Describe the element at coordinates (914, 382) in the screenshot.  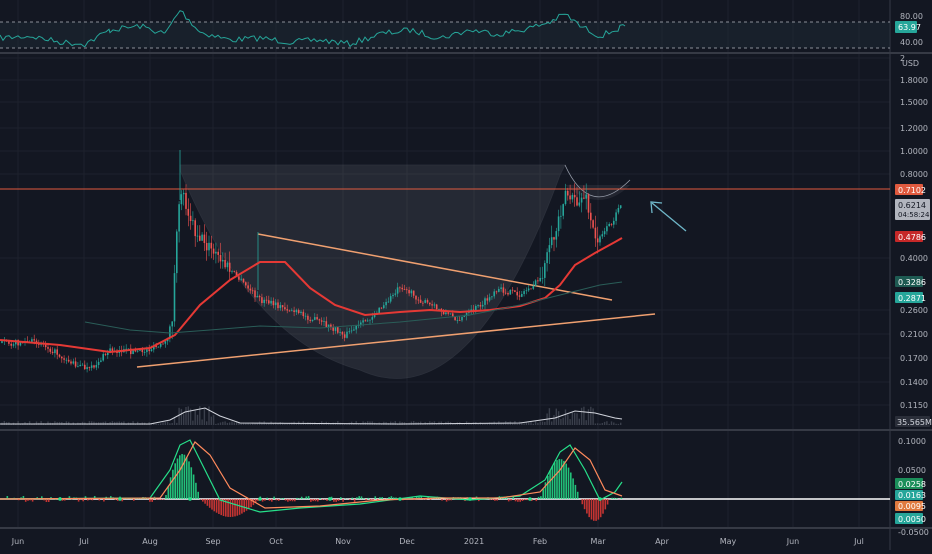
I see `price-tick-label: 0.1400` at that location.